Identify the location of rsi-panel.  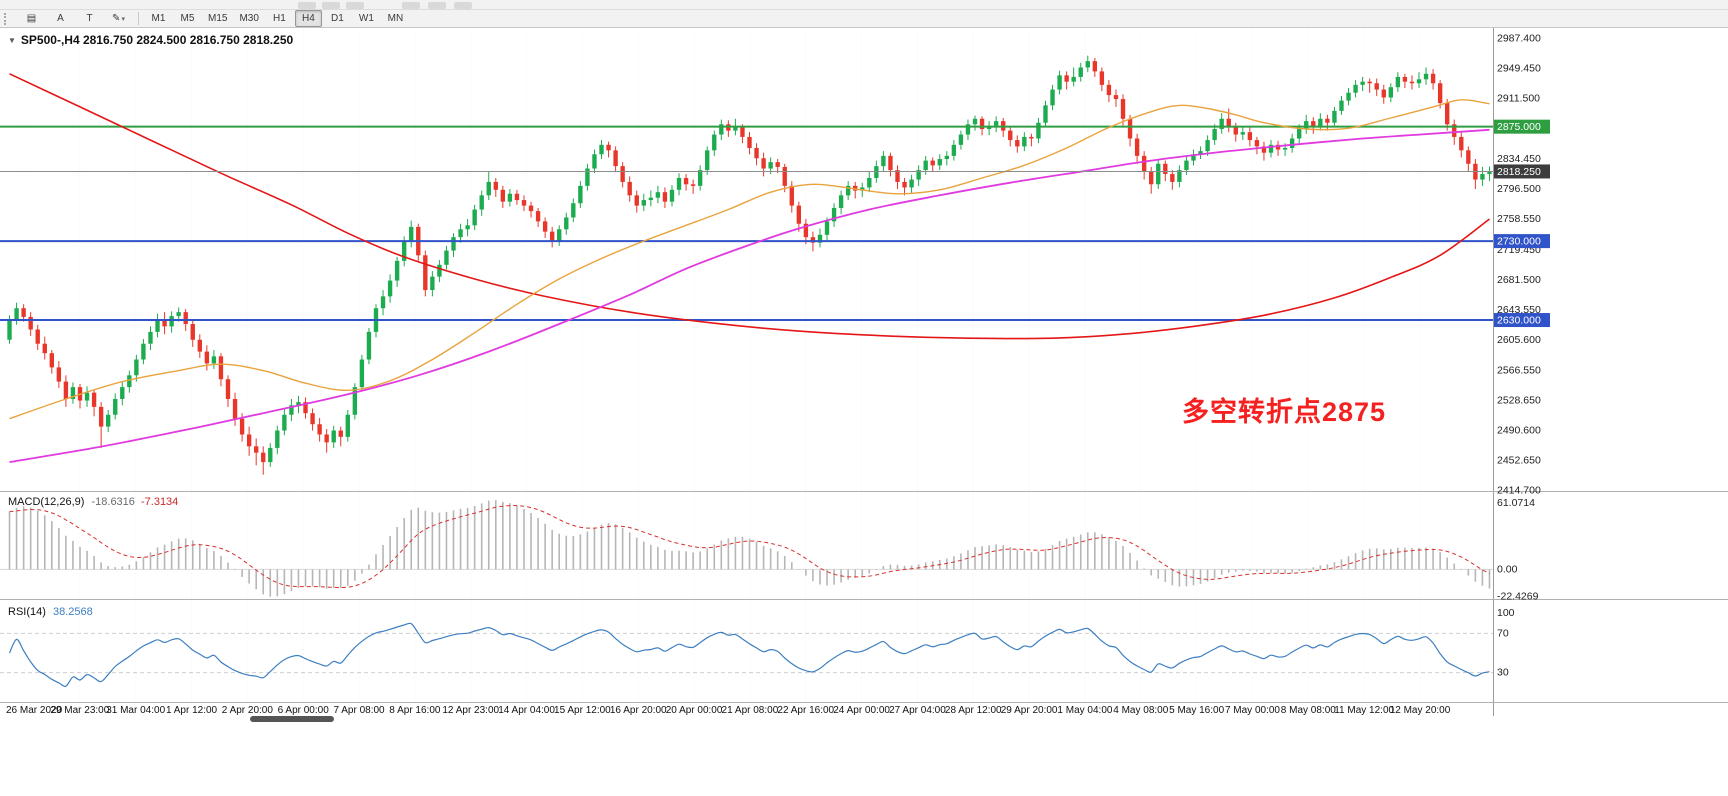
(746, 653).